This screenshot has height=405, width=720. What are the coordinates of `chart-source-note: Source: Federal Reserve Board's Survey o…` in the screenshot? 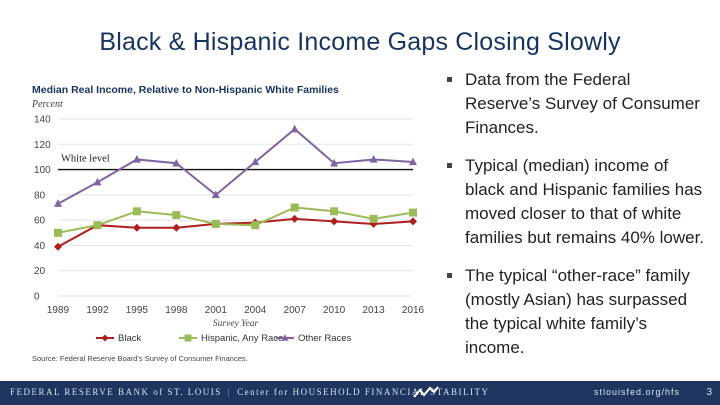 It's located at (140, 358).